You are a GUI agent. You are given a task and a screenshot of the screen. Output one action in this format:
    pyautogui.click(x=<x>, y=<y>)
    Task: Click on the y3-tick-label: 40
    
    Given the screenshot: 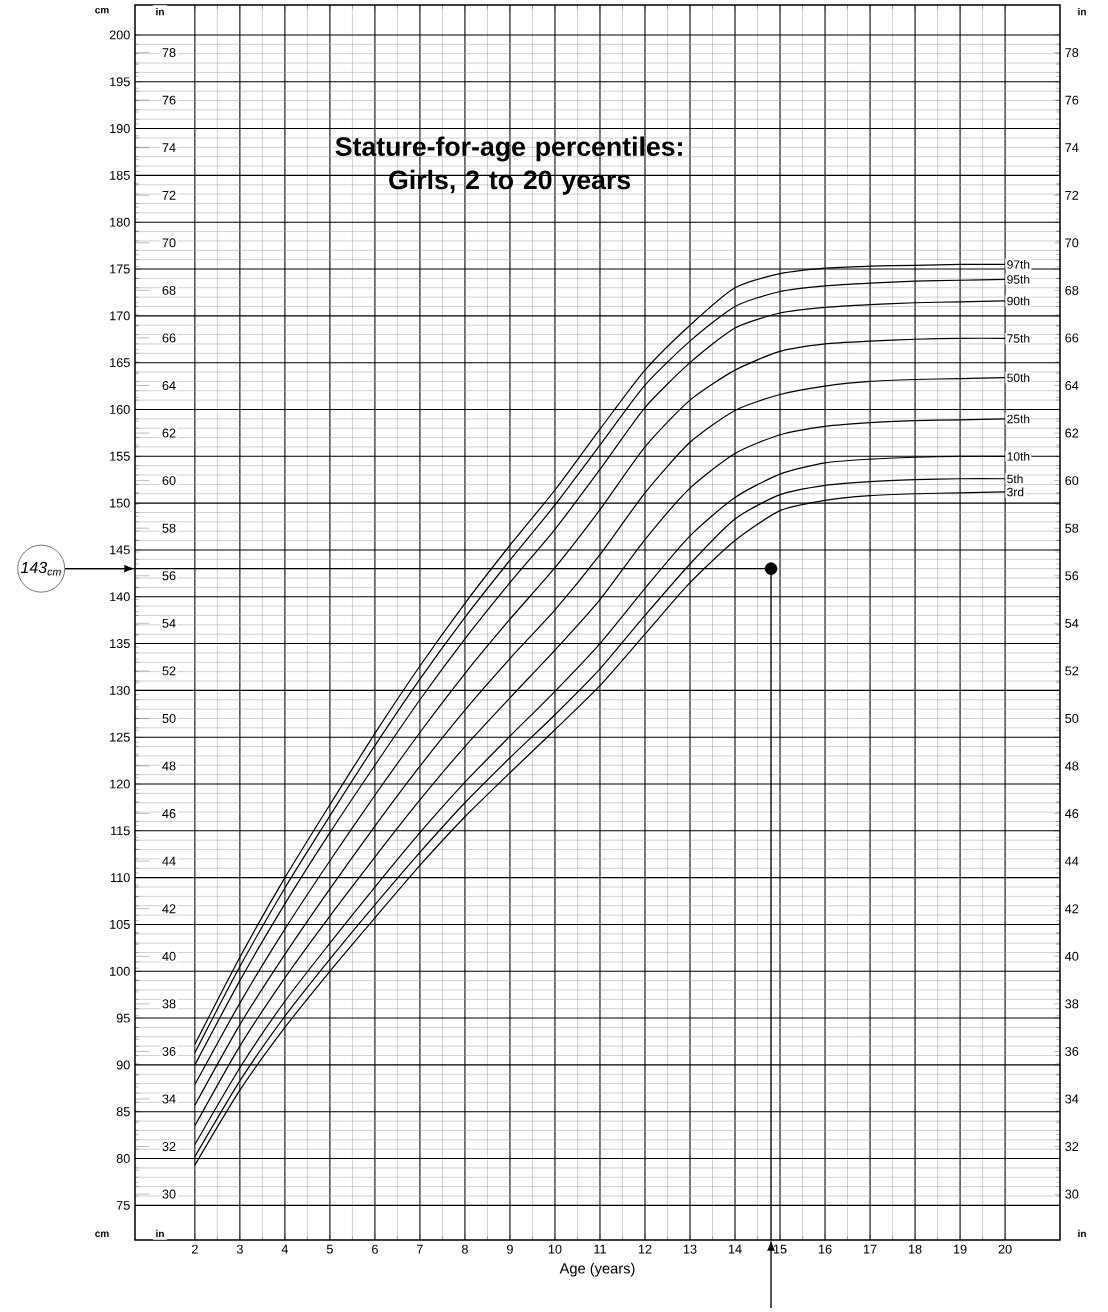 What is the action you would take?
    pyautogui.click(x=1072, y=956)
    